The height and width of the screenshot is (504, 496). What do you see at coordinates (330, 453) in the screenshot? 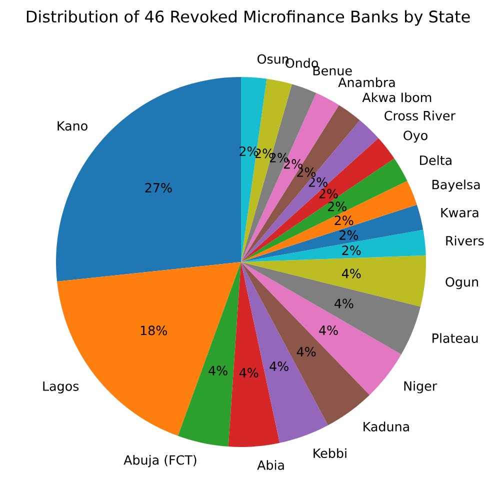
I see `slice-label: Kebbi` at bounding box center [330, 453].